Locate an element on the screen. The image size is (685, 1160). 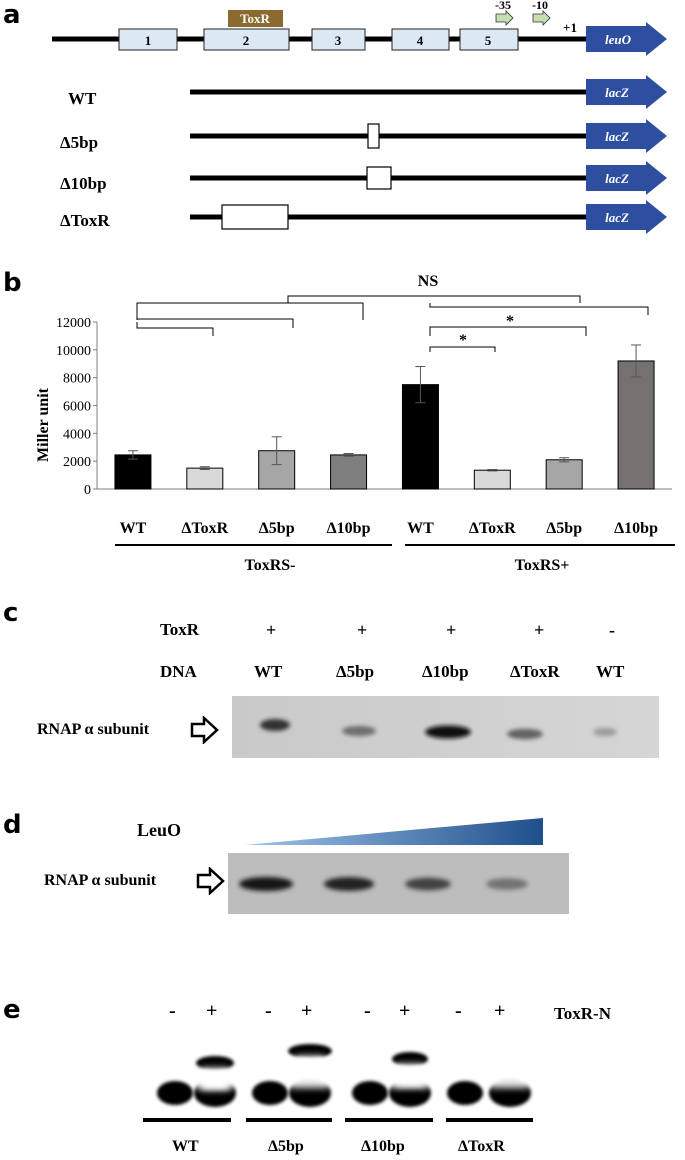
ns-label: NS is located at coordinates (428, 281).